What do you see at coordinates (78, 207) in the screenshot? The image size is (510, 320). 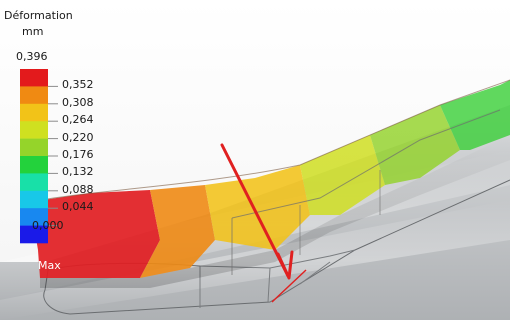 I see `legend-tick-label: 0,044` at bounding box center [78, 207].